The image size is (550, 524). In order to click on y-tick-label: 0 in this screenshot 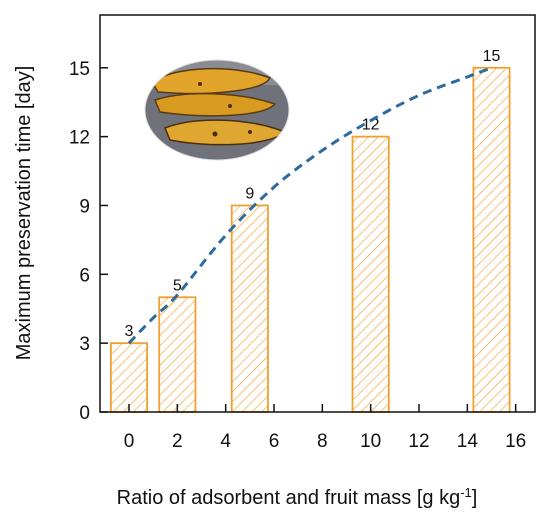, I will do `click(84, 413)`.